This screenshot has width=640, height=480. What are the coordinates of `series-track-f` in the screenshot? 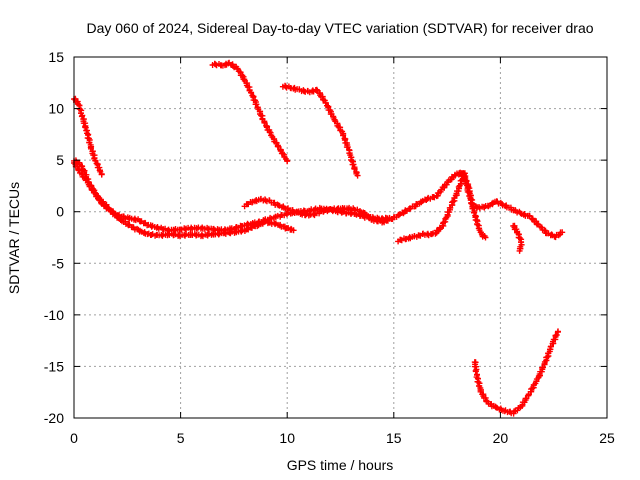 It's located at (317, 209).